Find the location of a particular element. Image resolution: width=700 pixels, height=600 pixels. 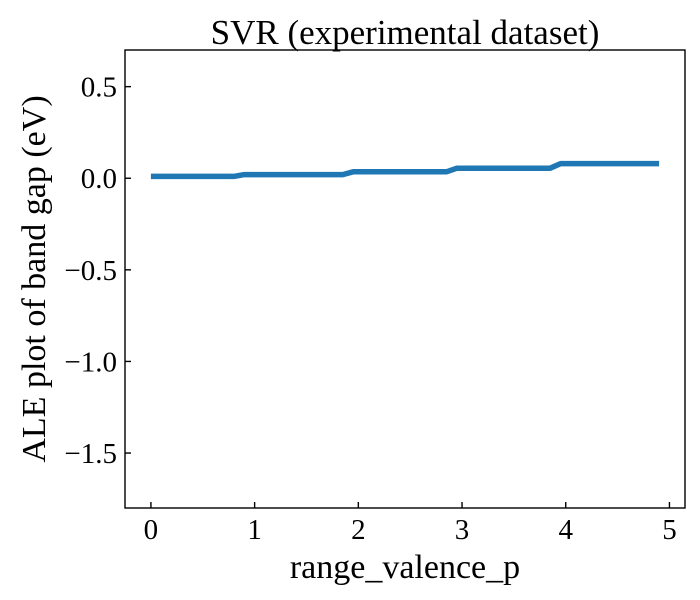

y-tick-label: −1.0 is located at coordinates (90, 362).